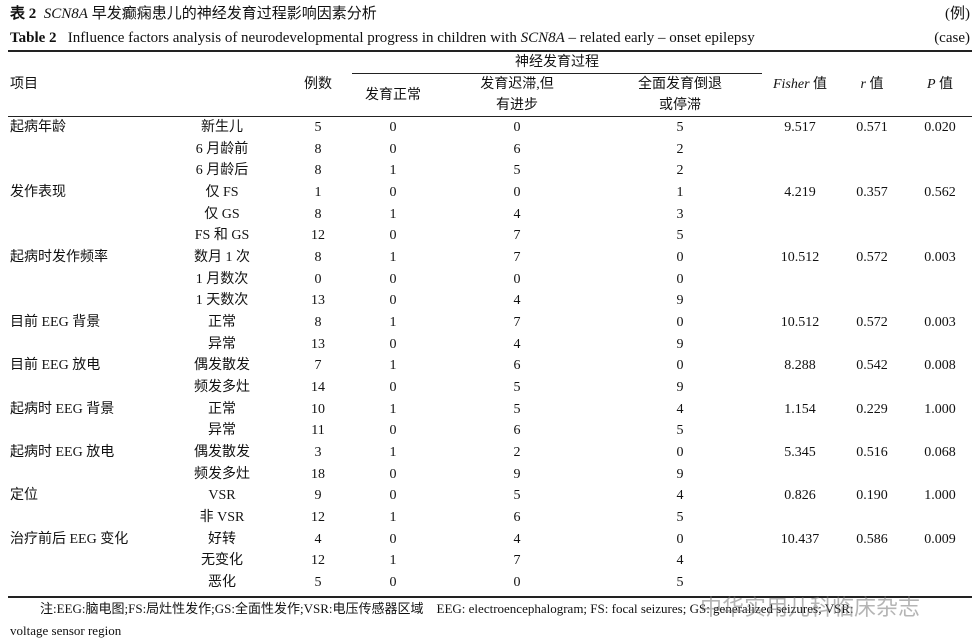 The width and height of the screenshot is (979, 643). I want to click on symbol: P, so click(931, 84).